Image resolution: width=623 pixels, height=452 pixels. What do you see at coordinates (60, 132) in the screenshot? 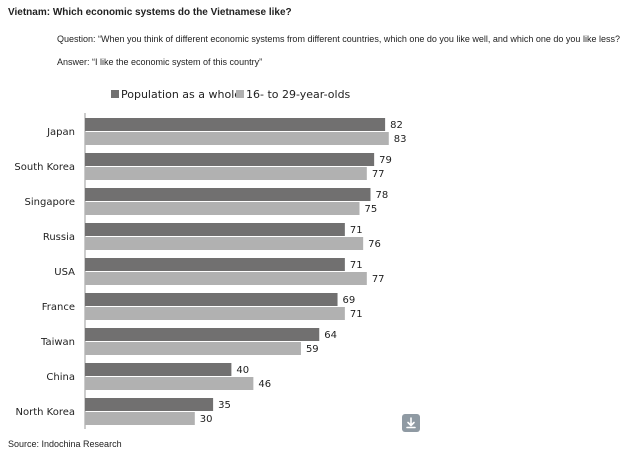
I see `category-label: Japan` at bounding box center [60, 132].